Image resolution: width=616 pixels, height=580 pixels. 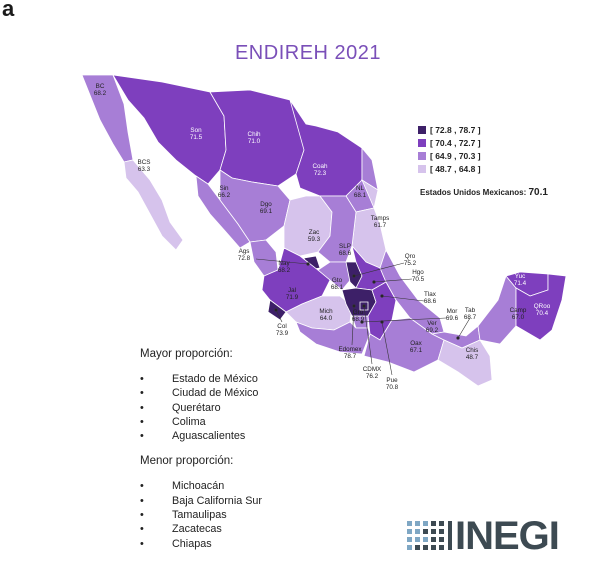 I want to click on legend-item-2: [ 70.4 , 72.7 ], so click(x=449, y=142).